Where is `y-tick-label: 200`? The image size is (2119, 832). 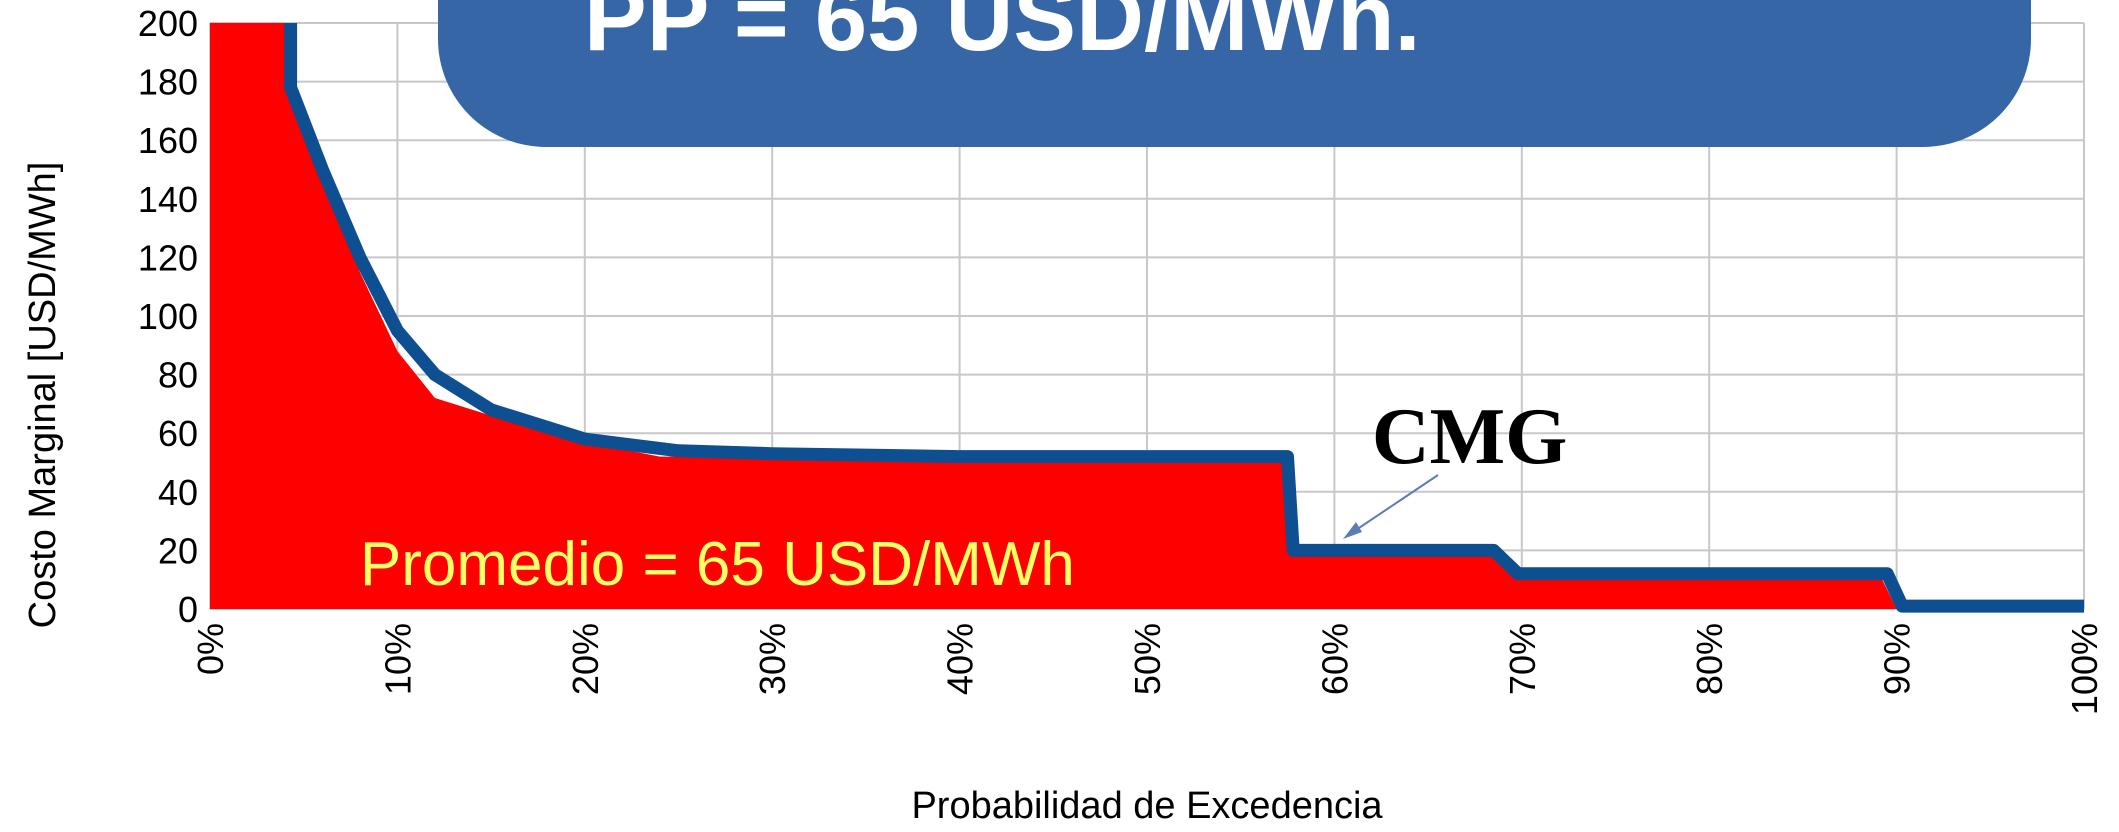 y-tick-label: 200 is located at coordinates (168, 23).